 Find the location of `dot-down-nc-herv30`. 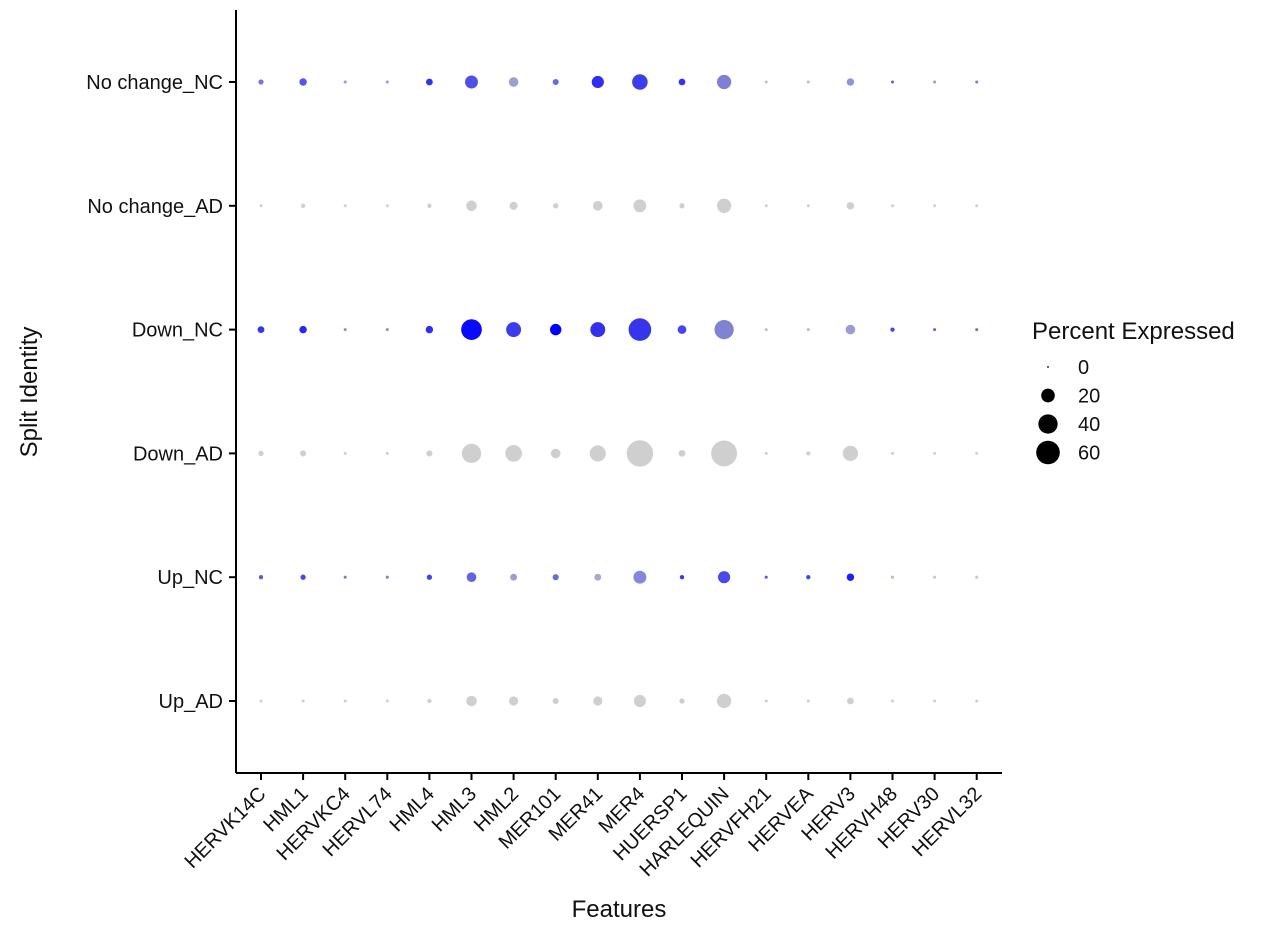

dot-down-nc-herv30 is located at coordinates (935, 330).